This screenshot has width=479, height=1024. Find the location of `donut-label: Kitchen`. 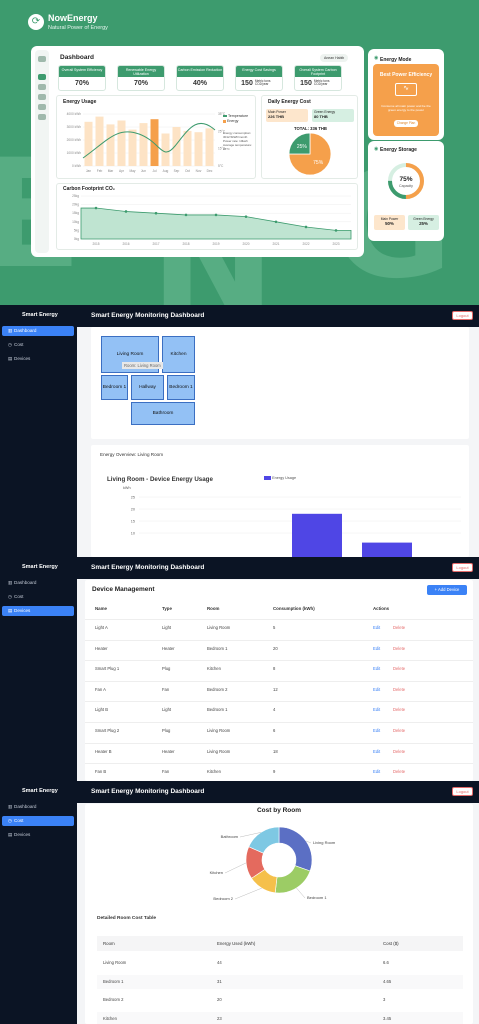

donut-label: Kitchen is located at coordinates (216, 872).